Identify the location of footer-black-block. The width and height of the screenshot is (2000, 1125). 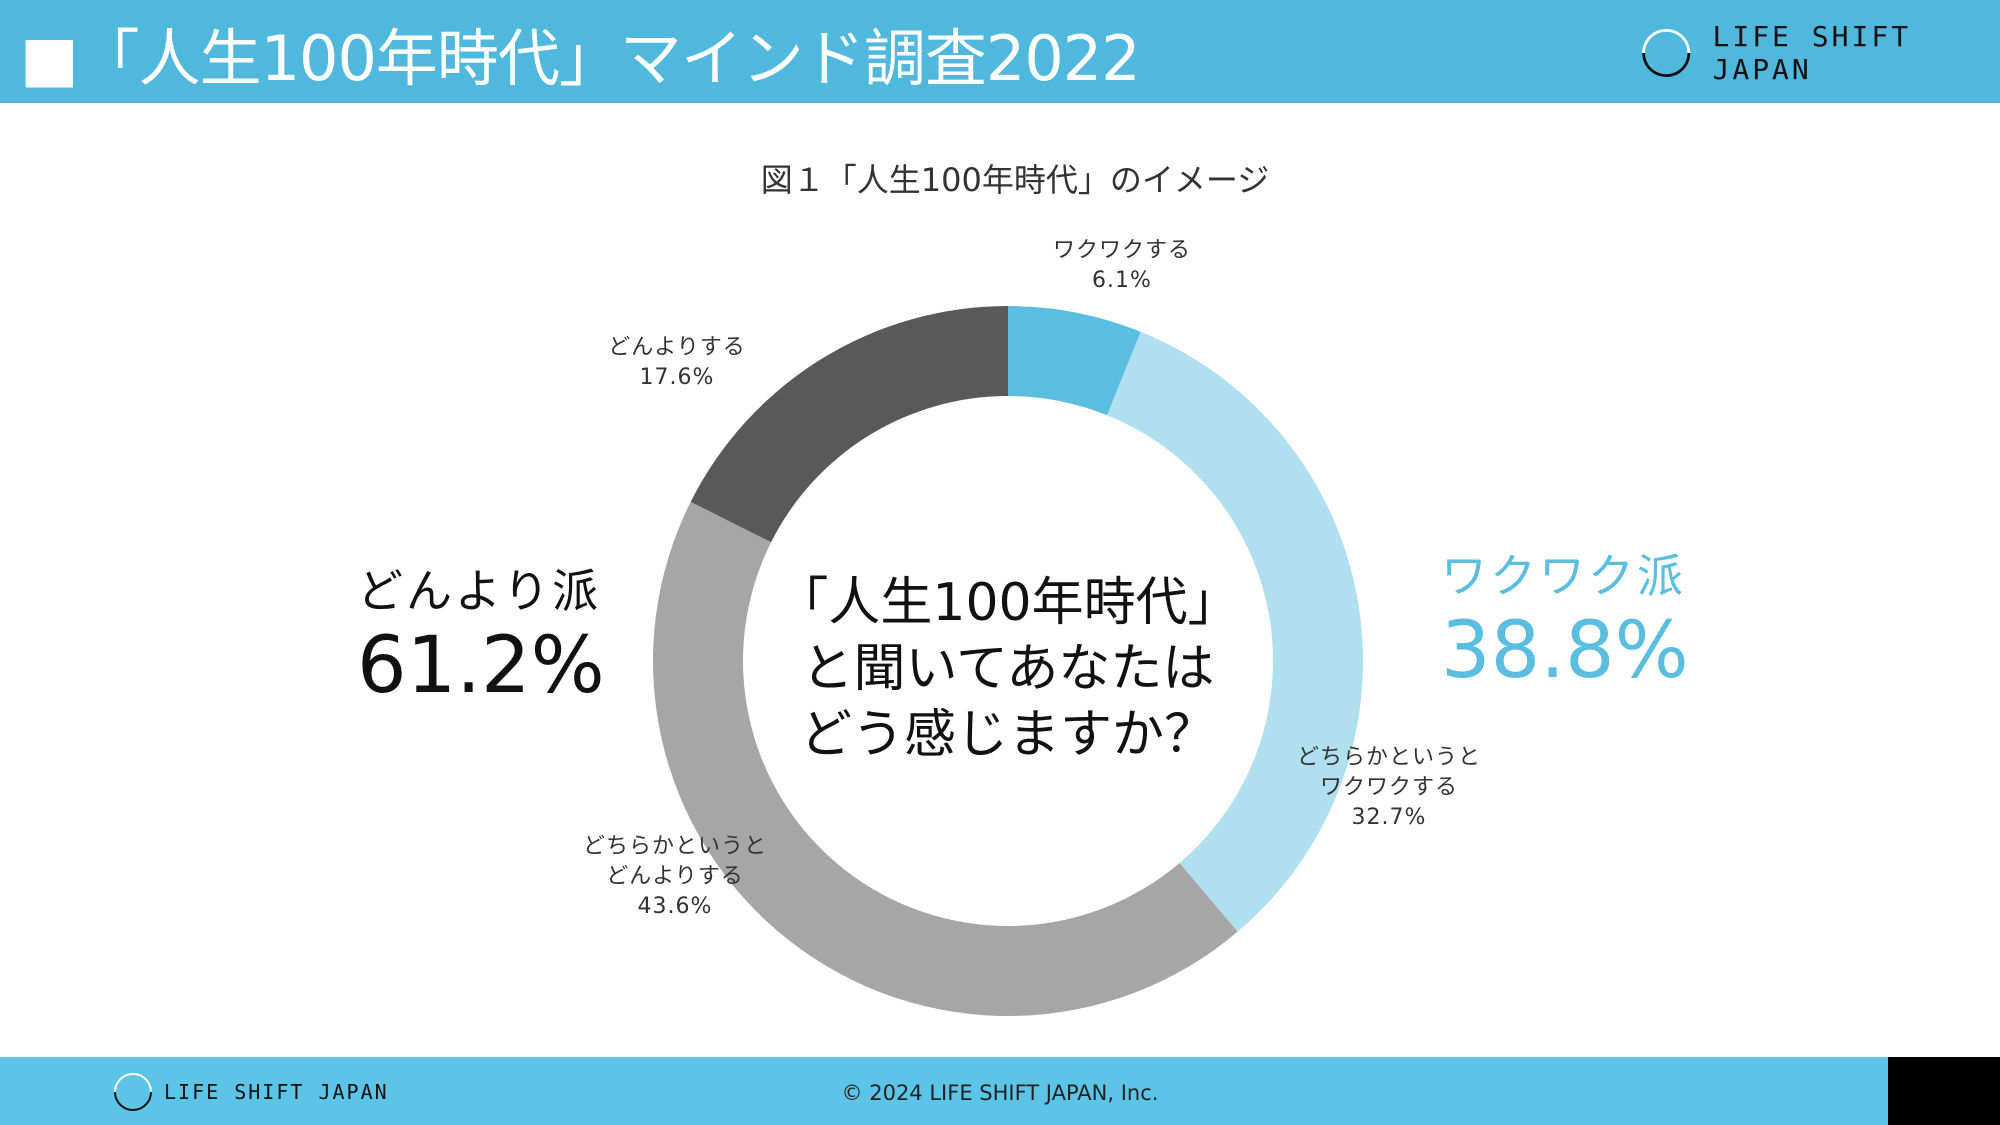
(1944, 1091).